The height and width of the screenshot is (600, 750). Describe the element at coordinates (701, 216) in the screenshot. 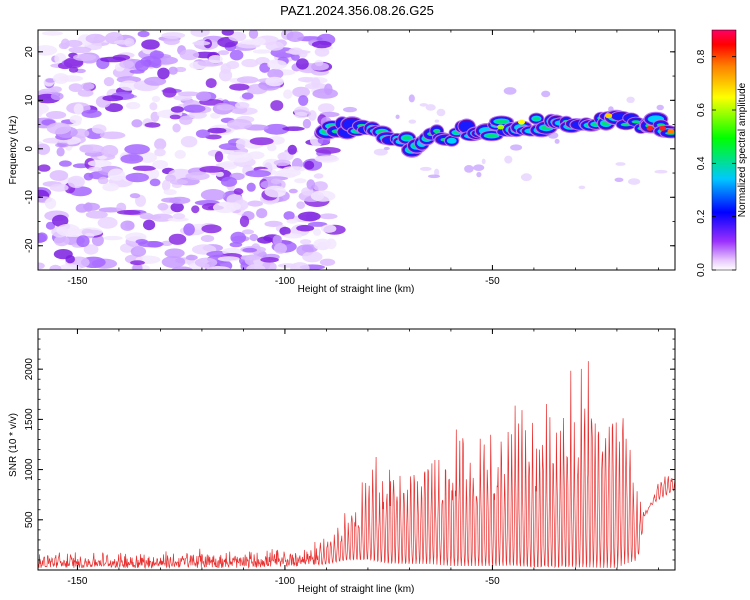

I see `colorbar-tick-label: 0.2` at that location.